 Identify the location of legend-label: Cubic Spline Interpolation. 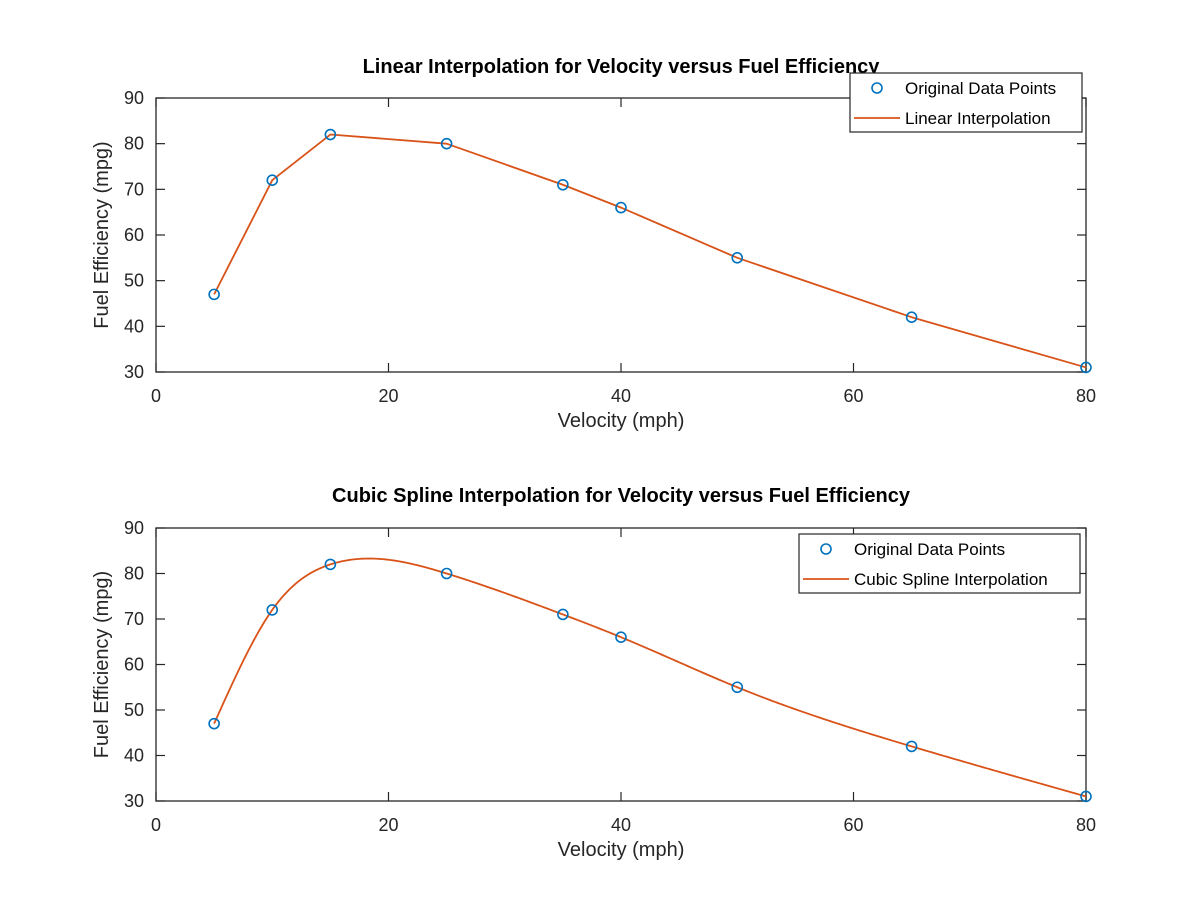
(951, 579).